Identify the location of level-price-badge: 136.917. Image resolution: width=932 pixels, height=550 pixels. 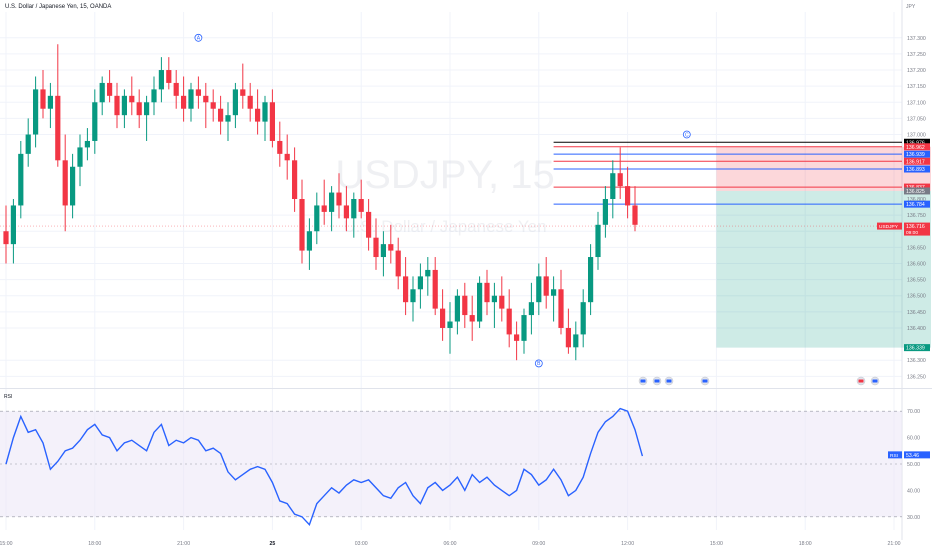
(917, 161).